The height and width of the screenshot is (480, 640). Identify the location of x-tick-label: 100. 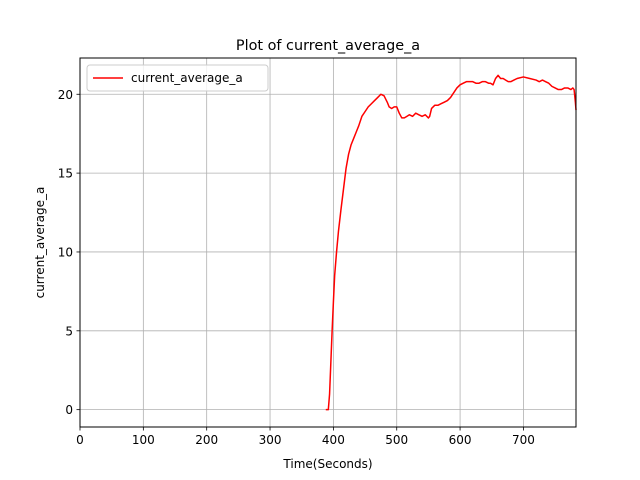
(143, 440).